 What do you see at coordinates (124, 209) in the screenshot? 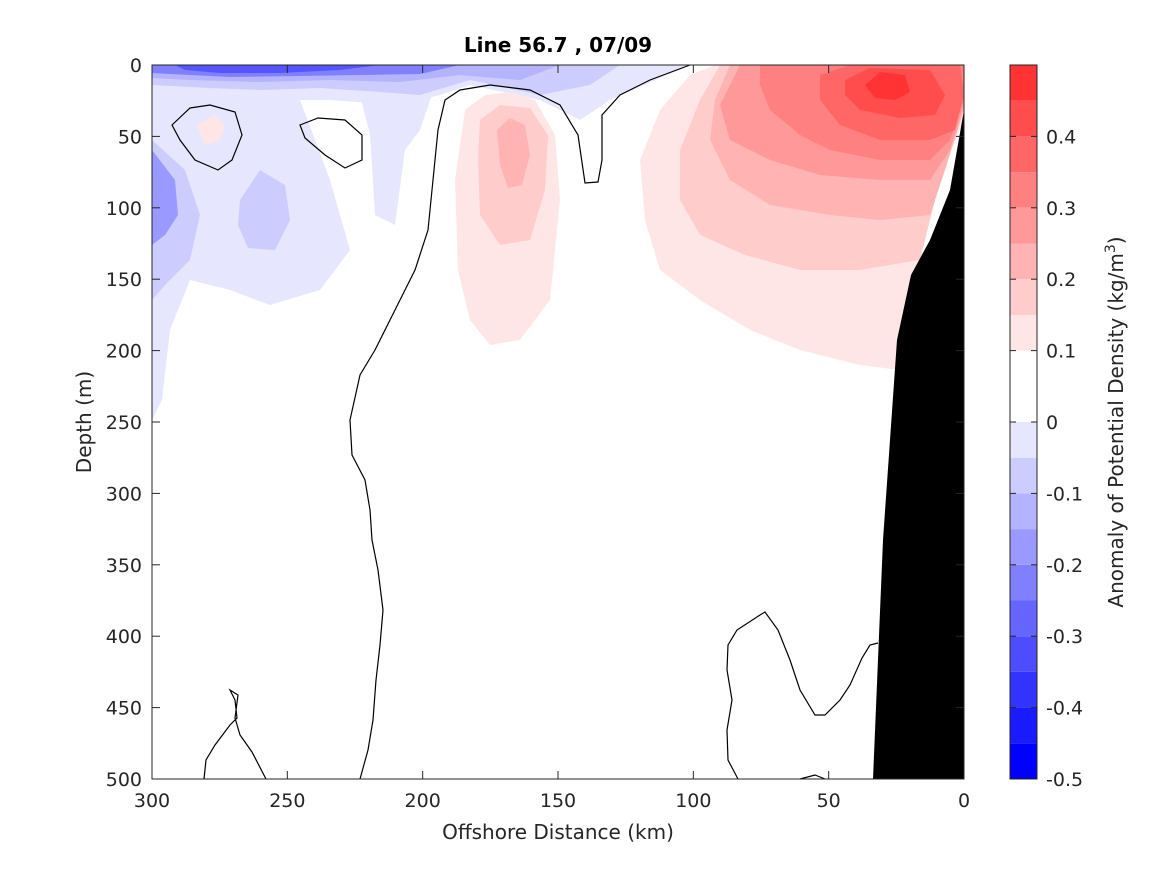
I see `y-tick-label-2: 100` at bounding box center [124, 209].